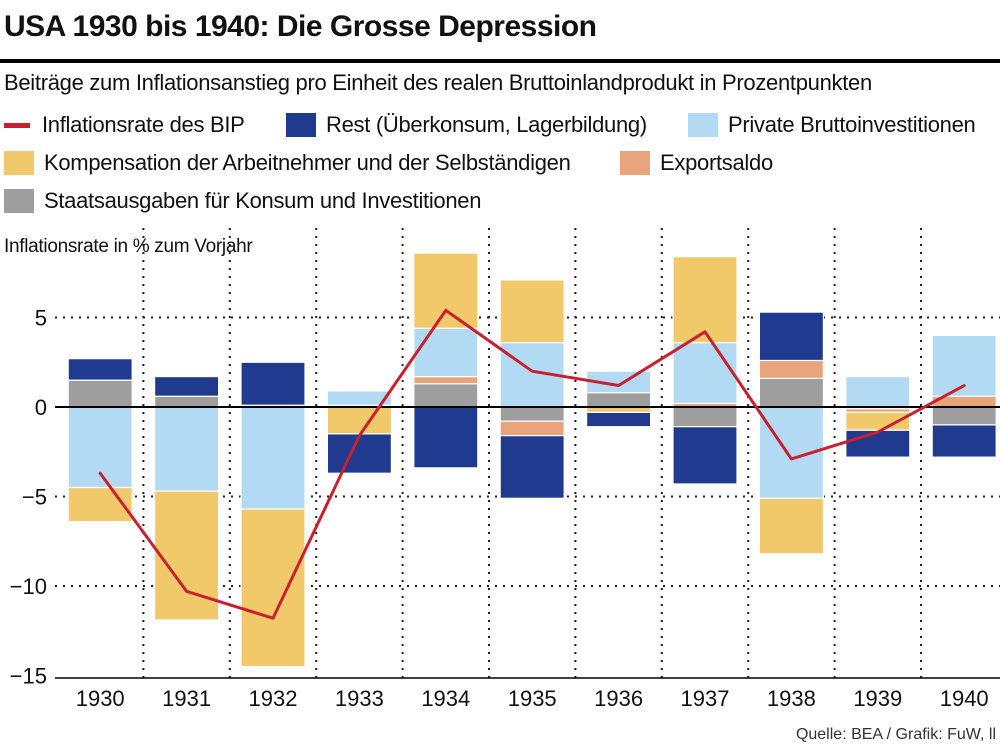 This screenshot has width=1000, height=752. What do you see at coordinates (705, 698) in the screenshot?
I see `x-tick-label: 1937` at bounding box center [705, 698].